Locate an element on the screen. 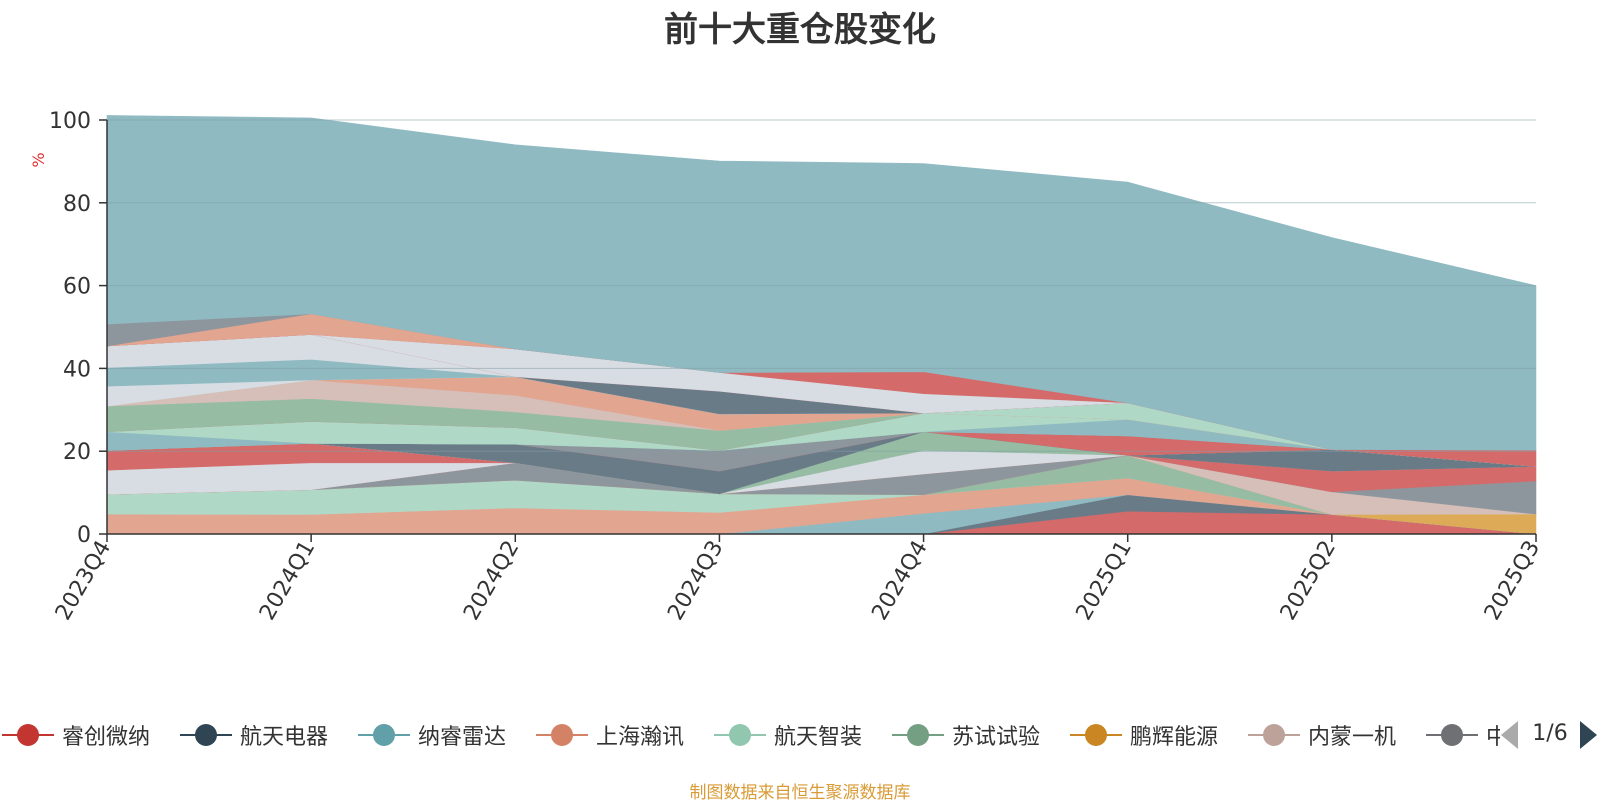 The height and width of the screenshot is (803, 1600). legend-item: 上海瀚讯 is located at coordinates (610, 735).